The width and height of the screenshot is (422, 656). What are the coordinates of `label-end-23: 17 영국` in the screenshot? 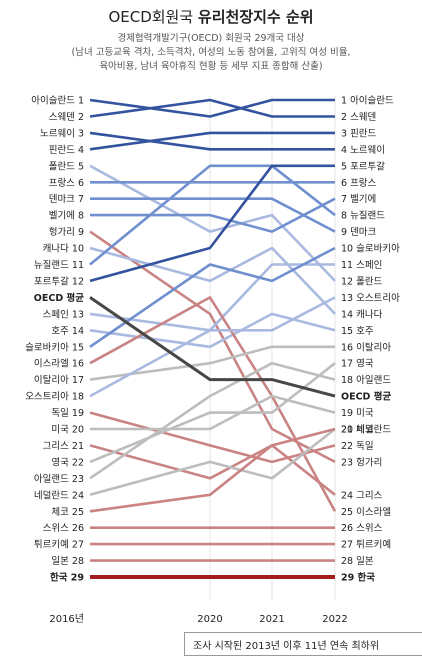 It's located at (357, 364).